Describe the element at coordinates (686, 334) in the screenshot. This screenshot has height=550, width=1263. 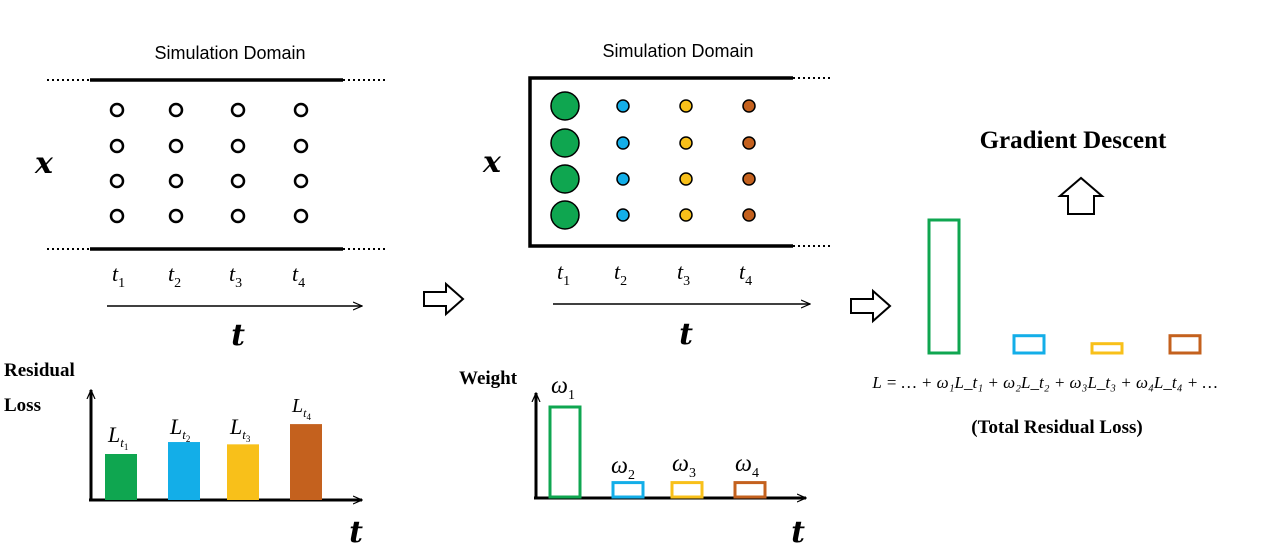
I see `panel2-time-axis-label: t` at that location.